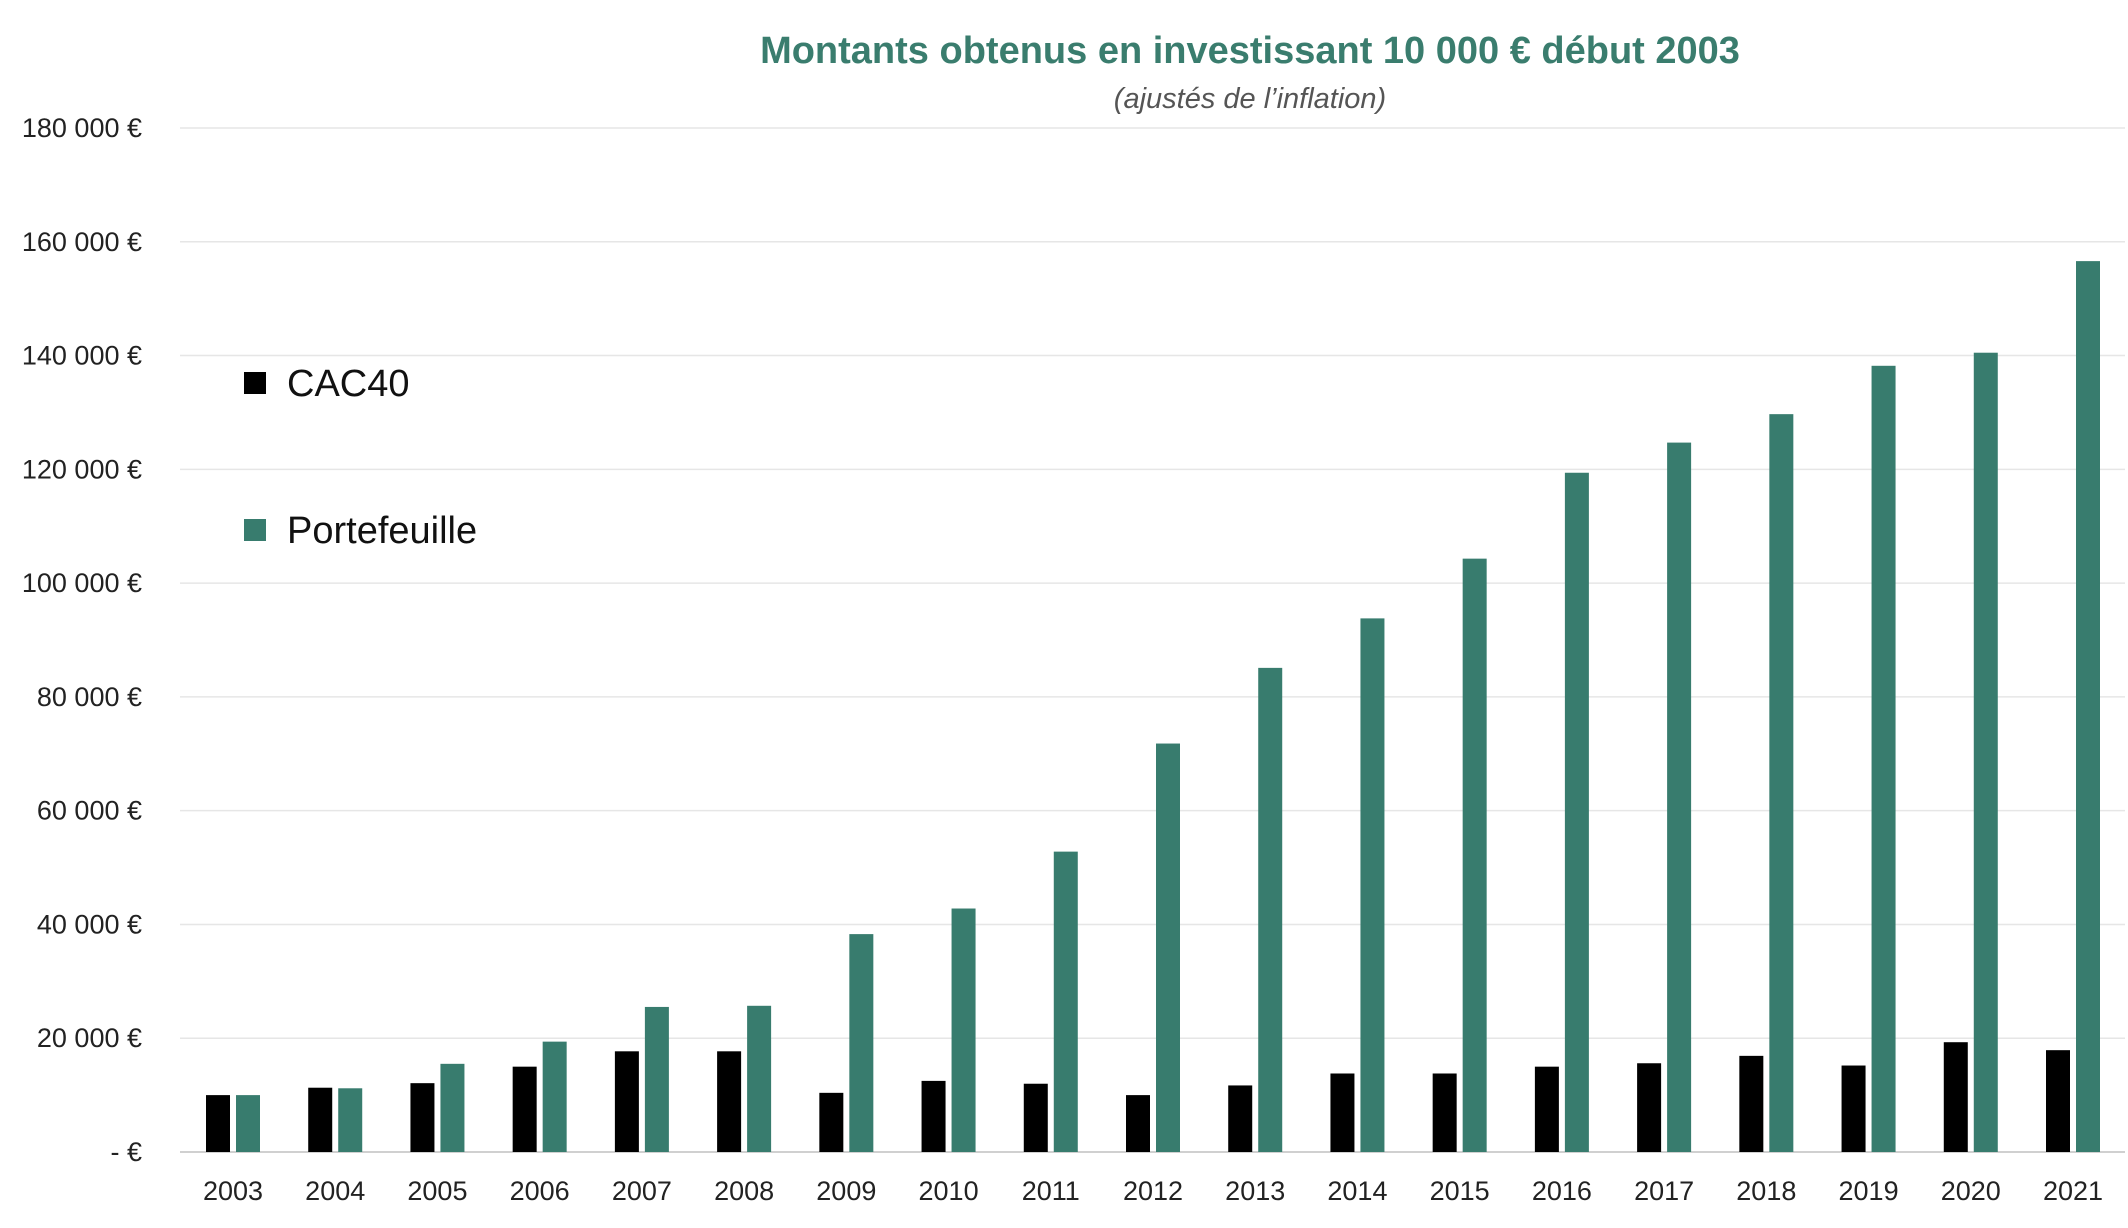 The width and height of the screenshot is (2128, 1228). Describe the element at coordinates (1460, 1191) in the screenshot. I see `x-tick-label: 2015` at that location.